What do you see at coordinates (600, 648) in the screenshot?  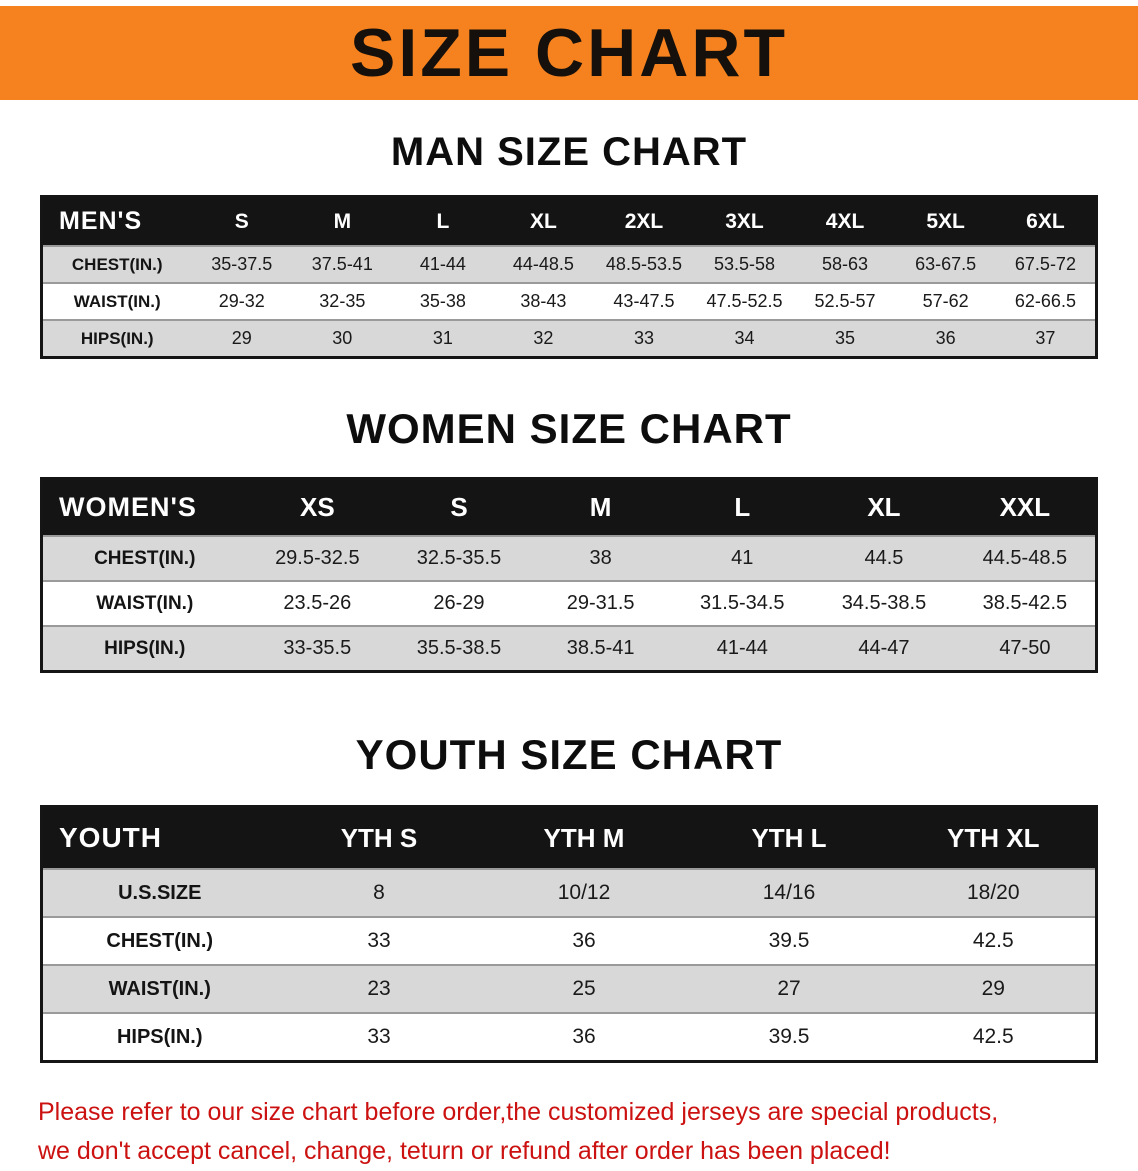 I see `size-value-cell: 38.5-41` at bounding box center [600, 648].